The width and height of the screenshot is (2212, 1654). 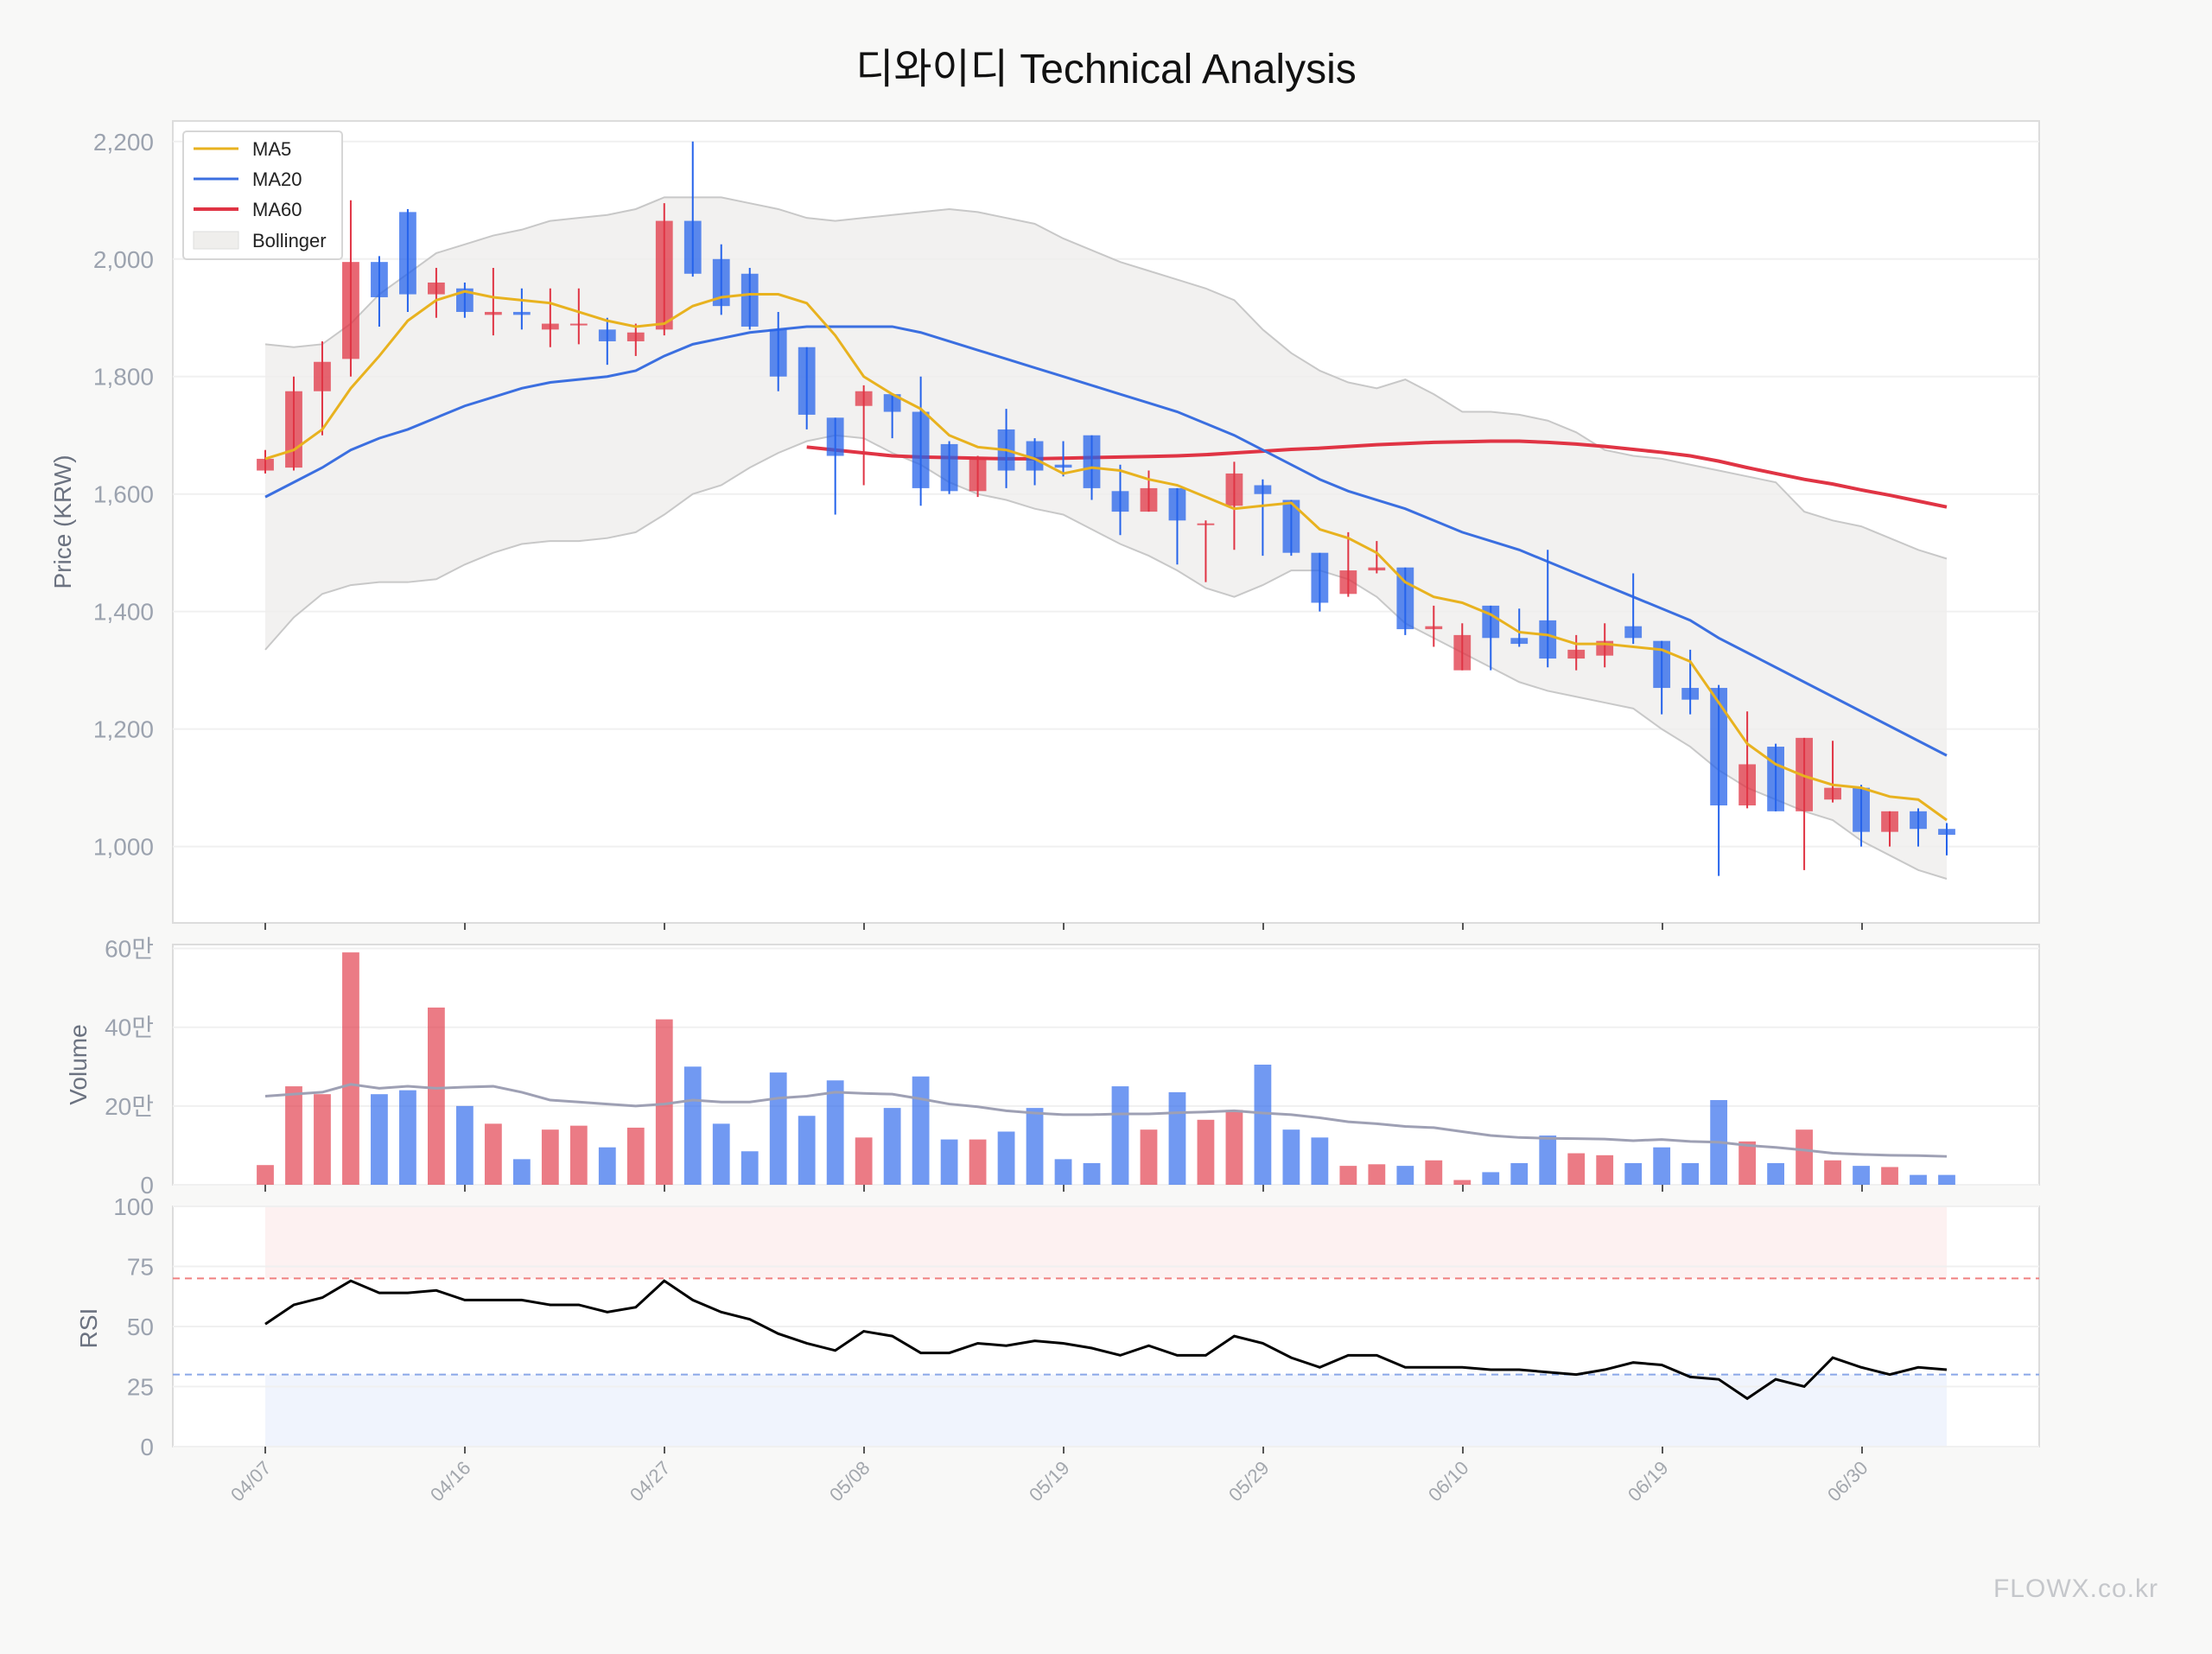 I want to click on price-tick-label: 1,400, so click(x=123, y=612).